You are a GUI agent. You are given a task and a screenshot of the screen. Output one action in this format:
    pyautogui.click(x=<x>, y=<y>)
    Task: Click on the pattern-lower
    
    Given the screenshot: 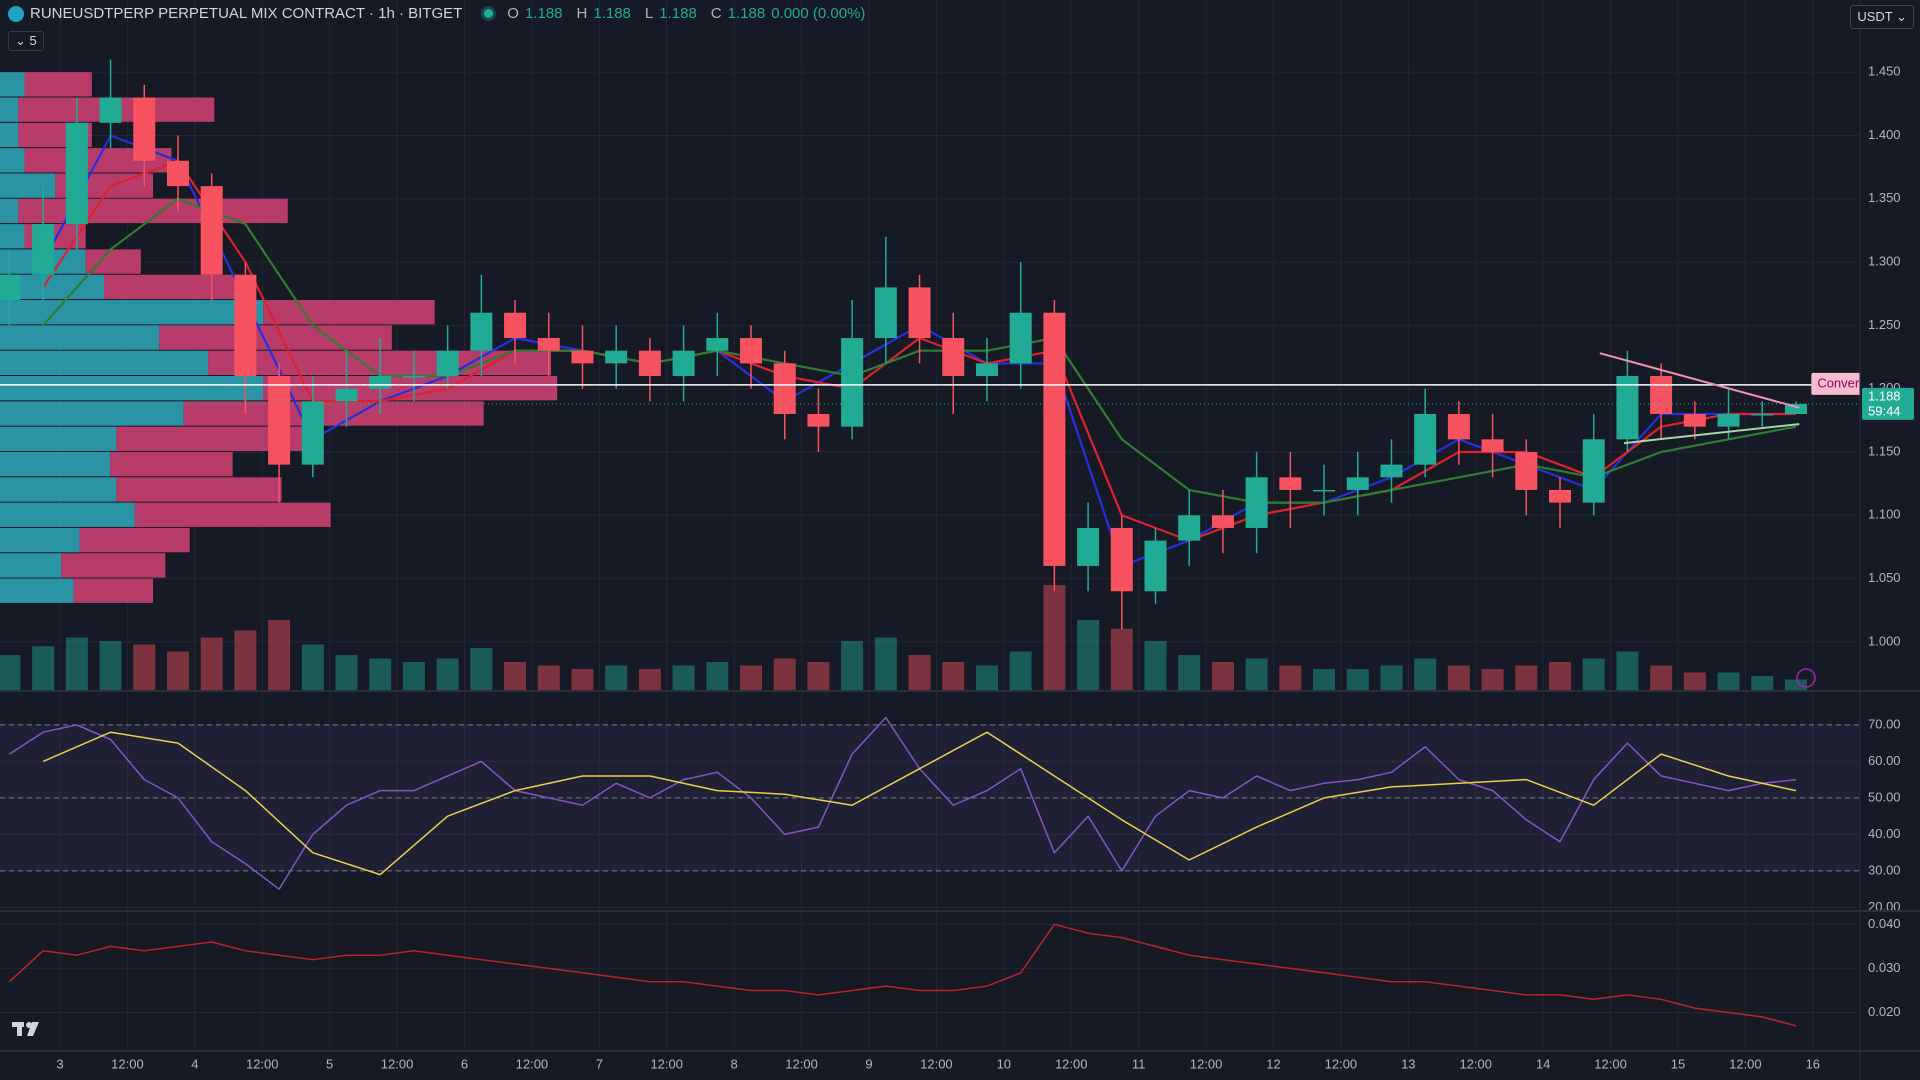 What is the action you would take?
    pyautogui.click(x=1711, y=434)
    